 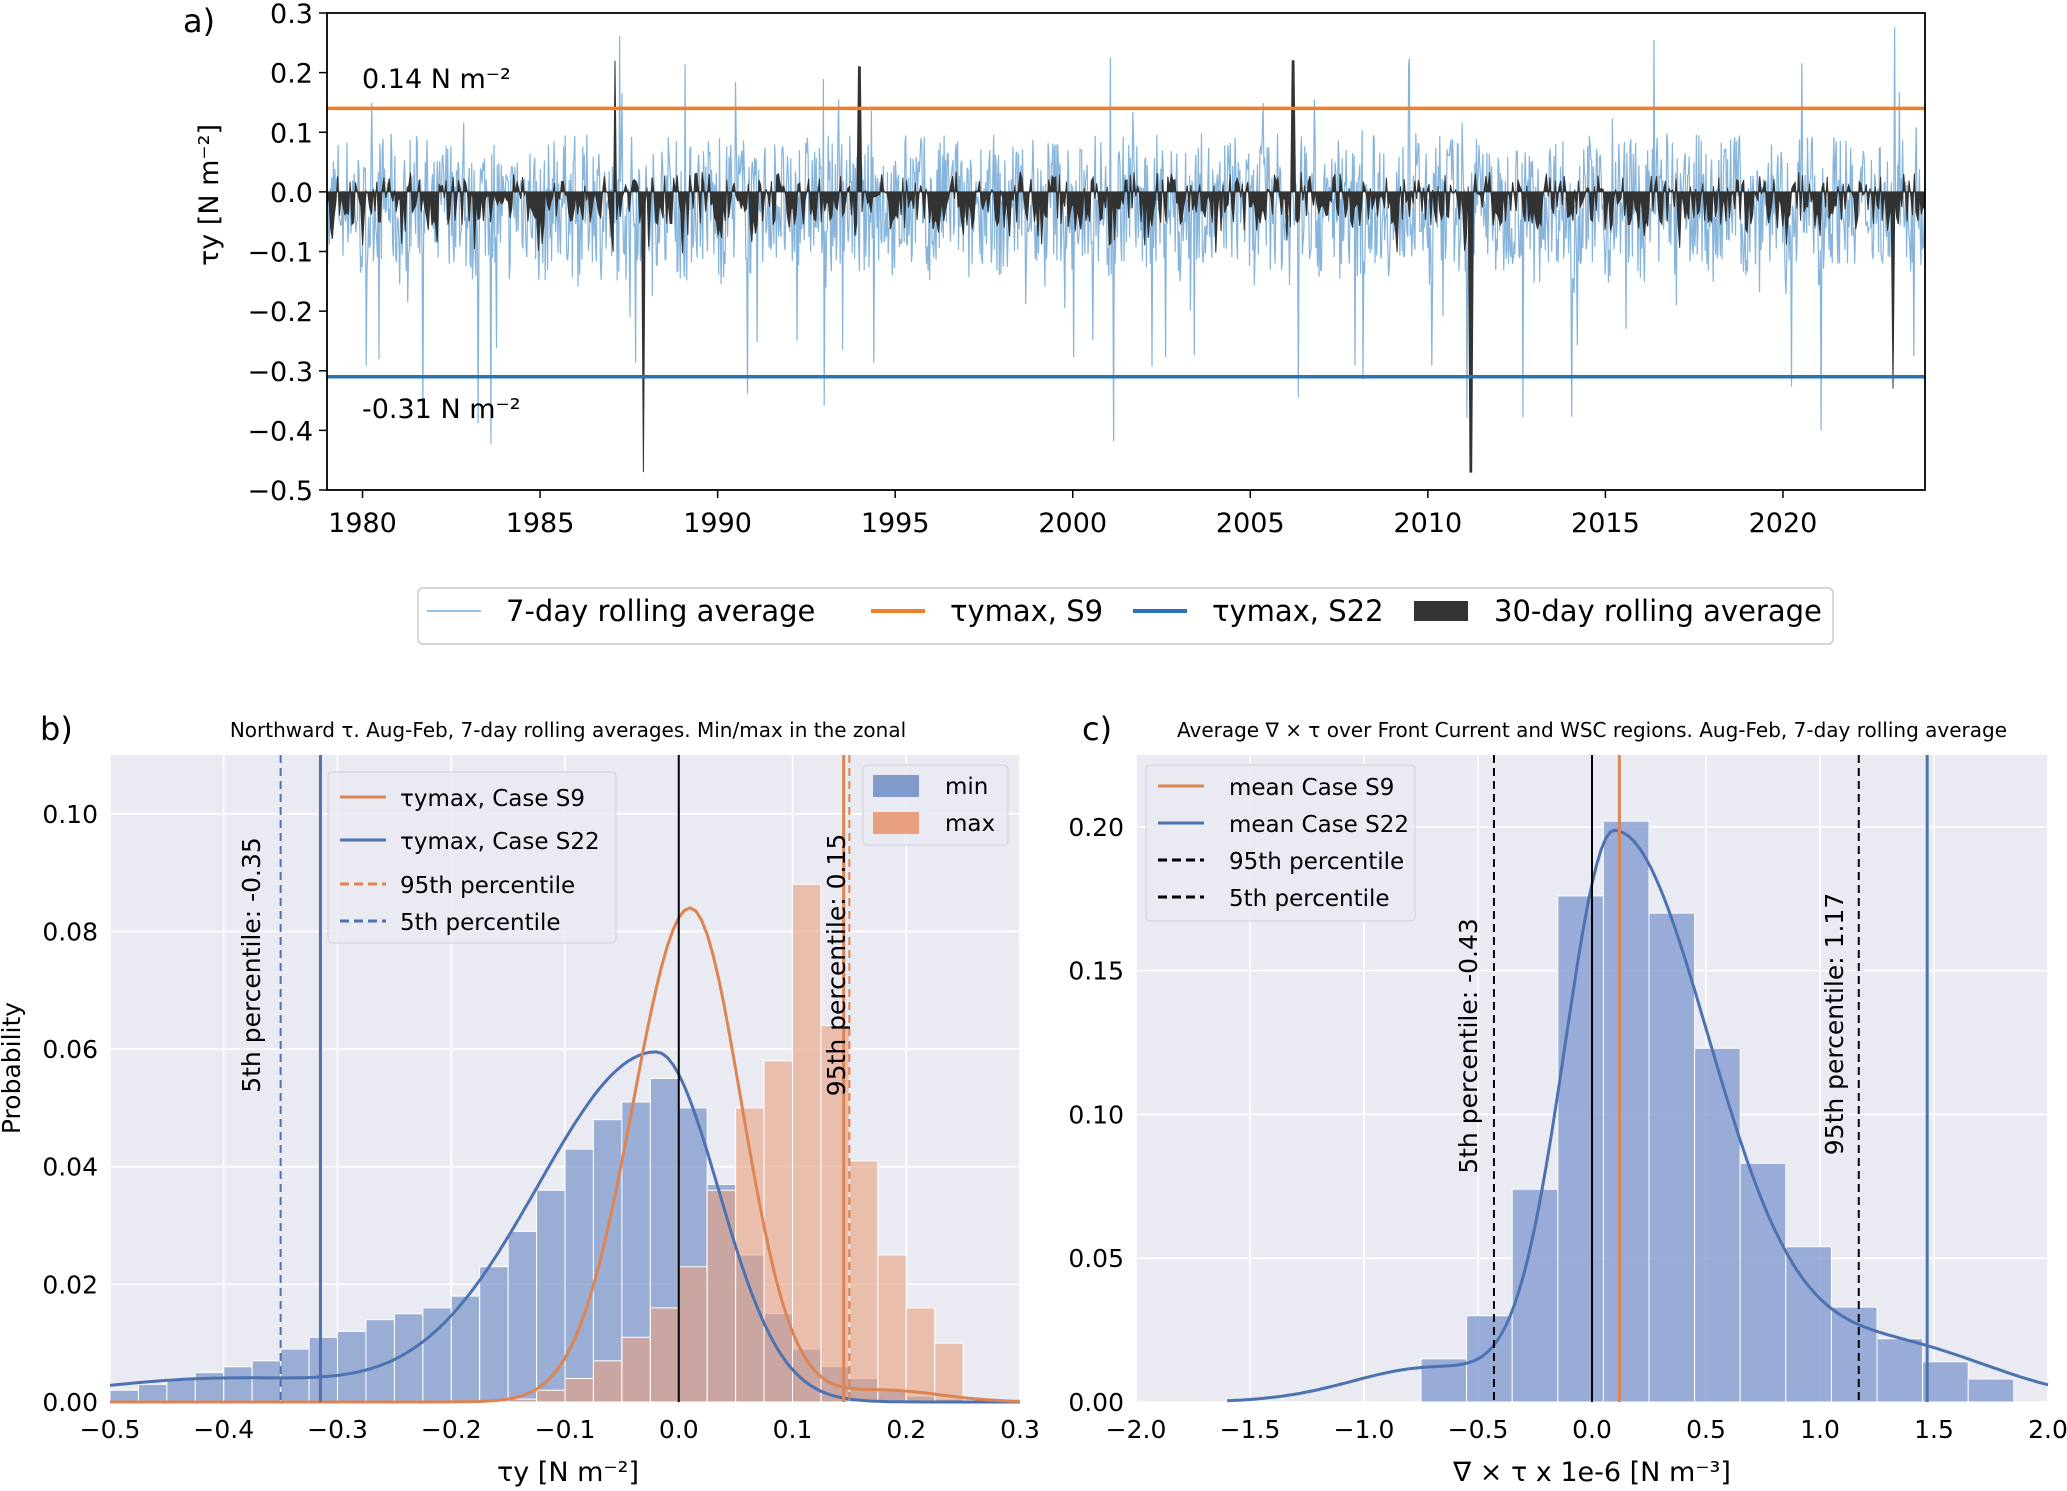 I want to click on x-tick-label: 1995, so click(x=895, y=523).